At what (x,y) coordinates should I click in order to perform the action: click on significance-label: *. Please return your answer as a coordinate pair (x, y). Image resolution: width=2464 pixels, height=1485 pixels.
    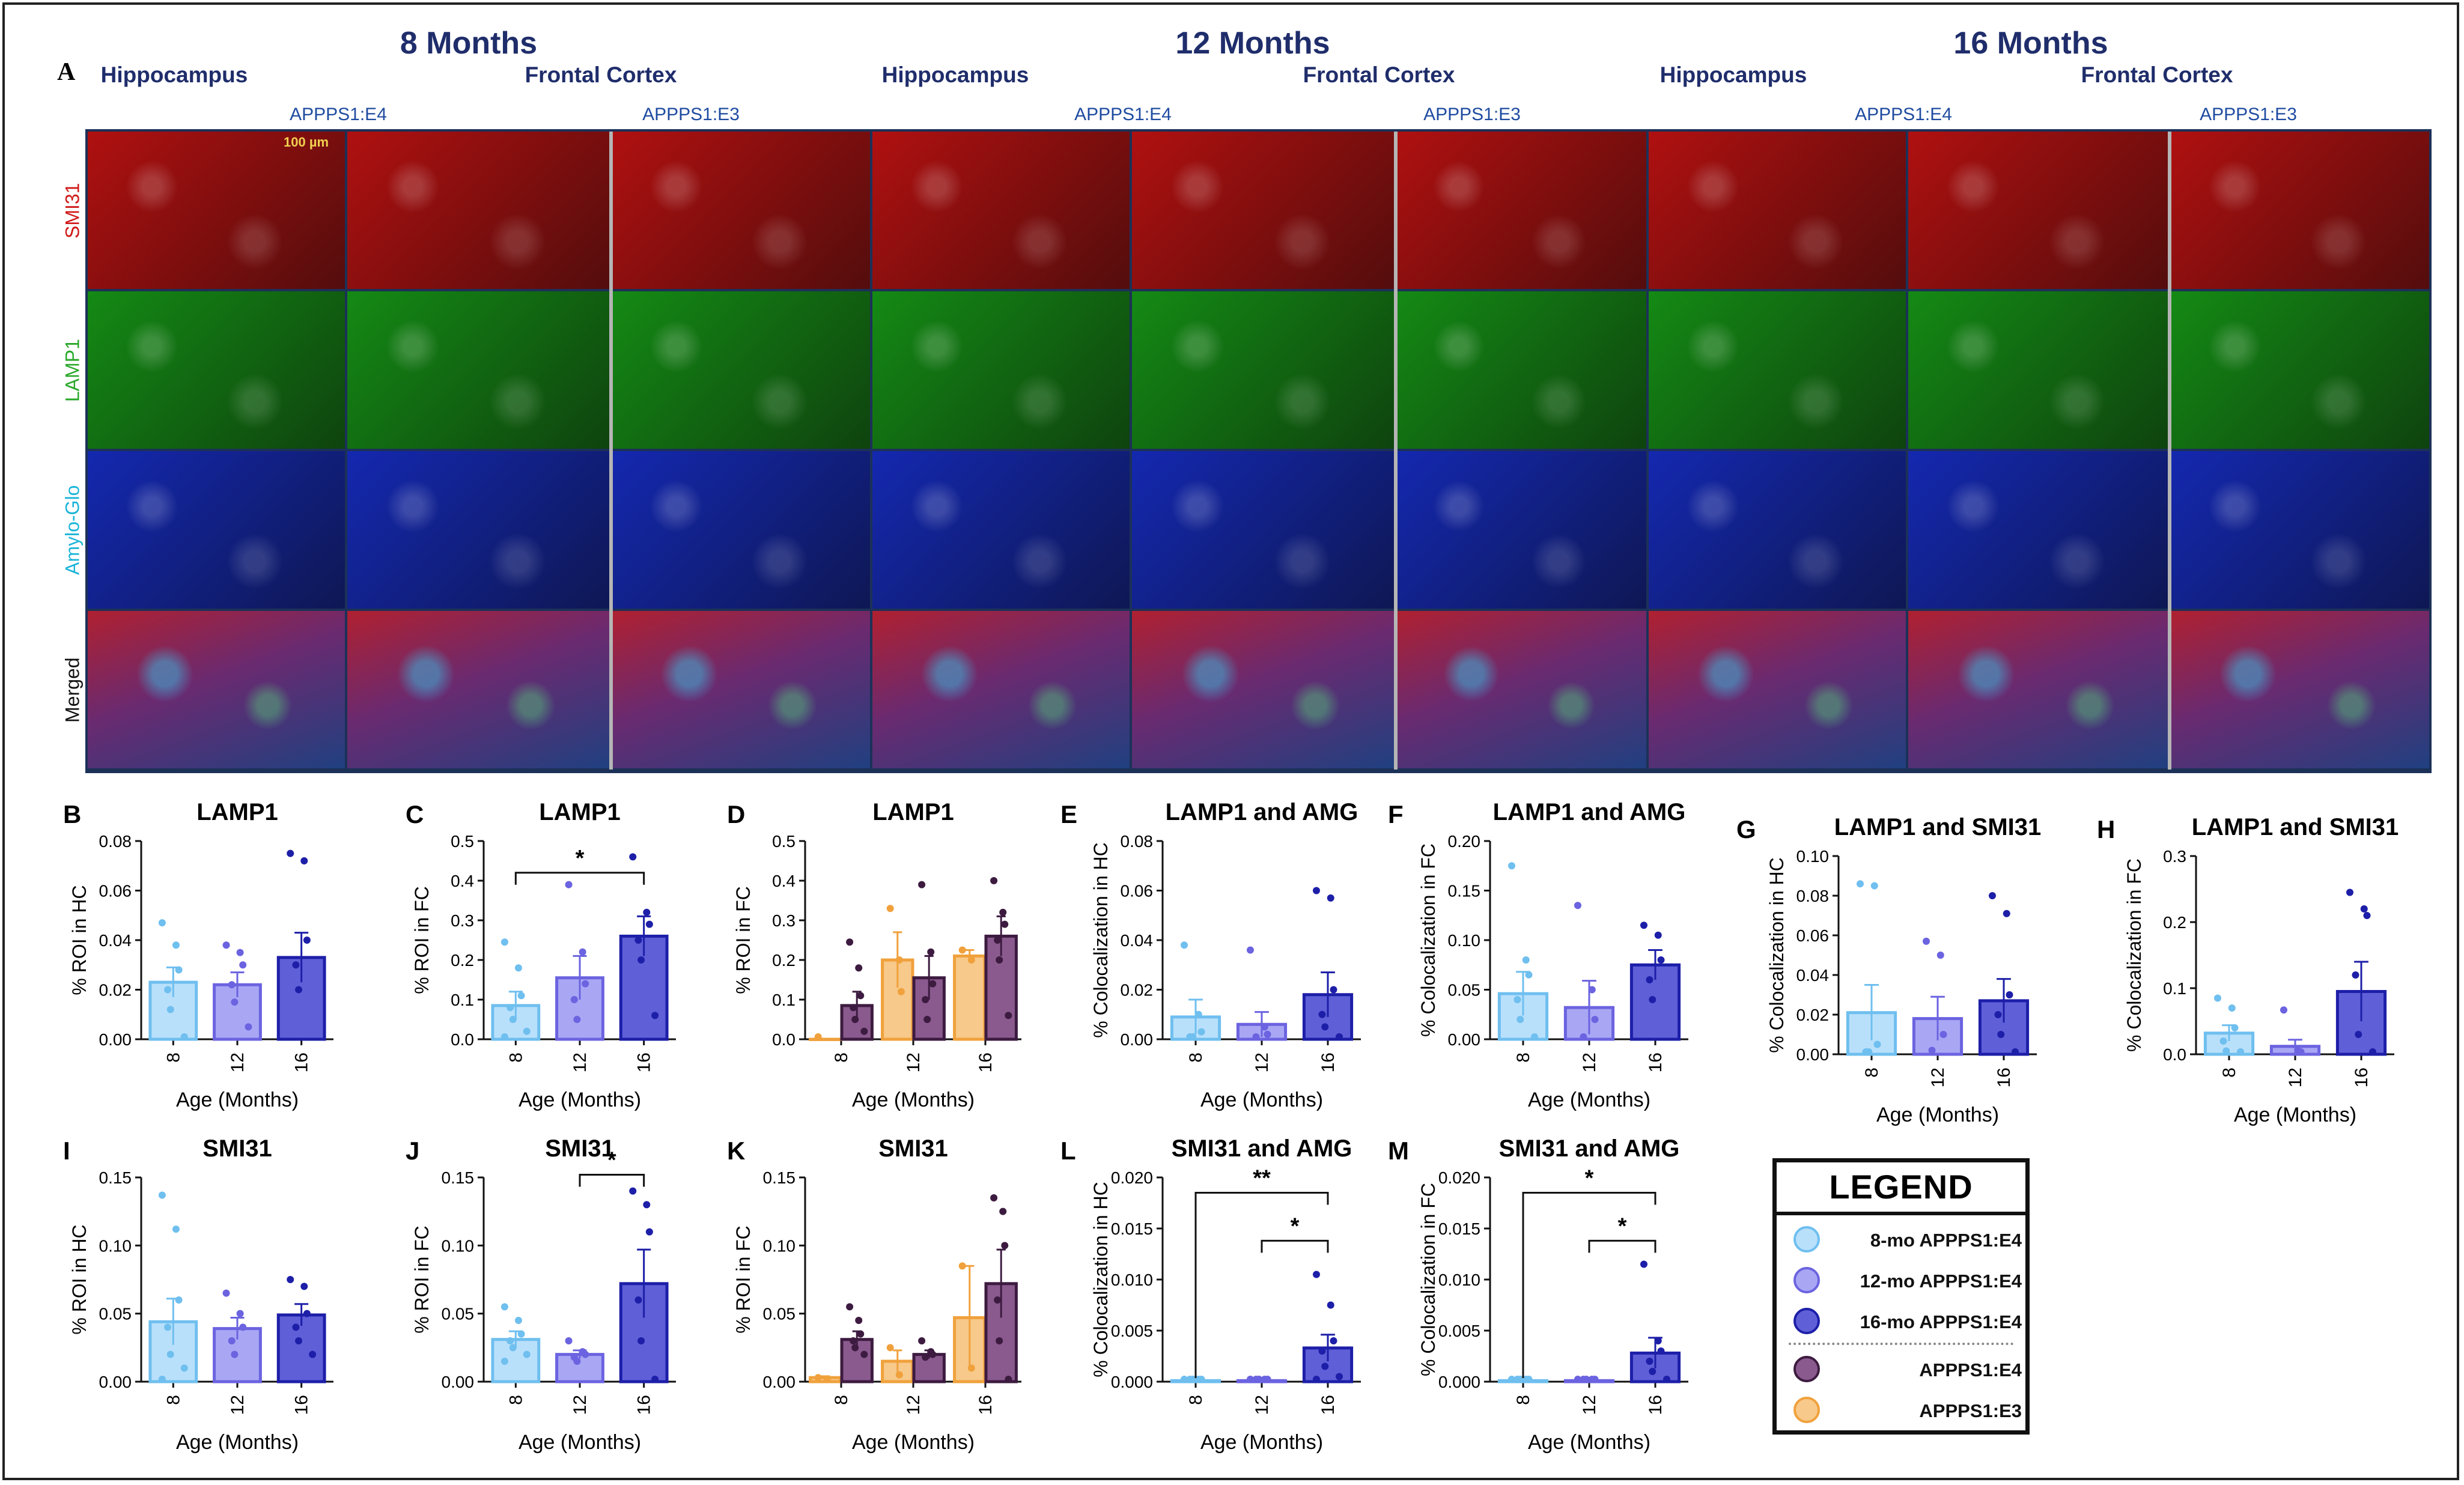
    Looking at the image, I should click on (1590, 1178).